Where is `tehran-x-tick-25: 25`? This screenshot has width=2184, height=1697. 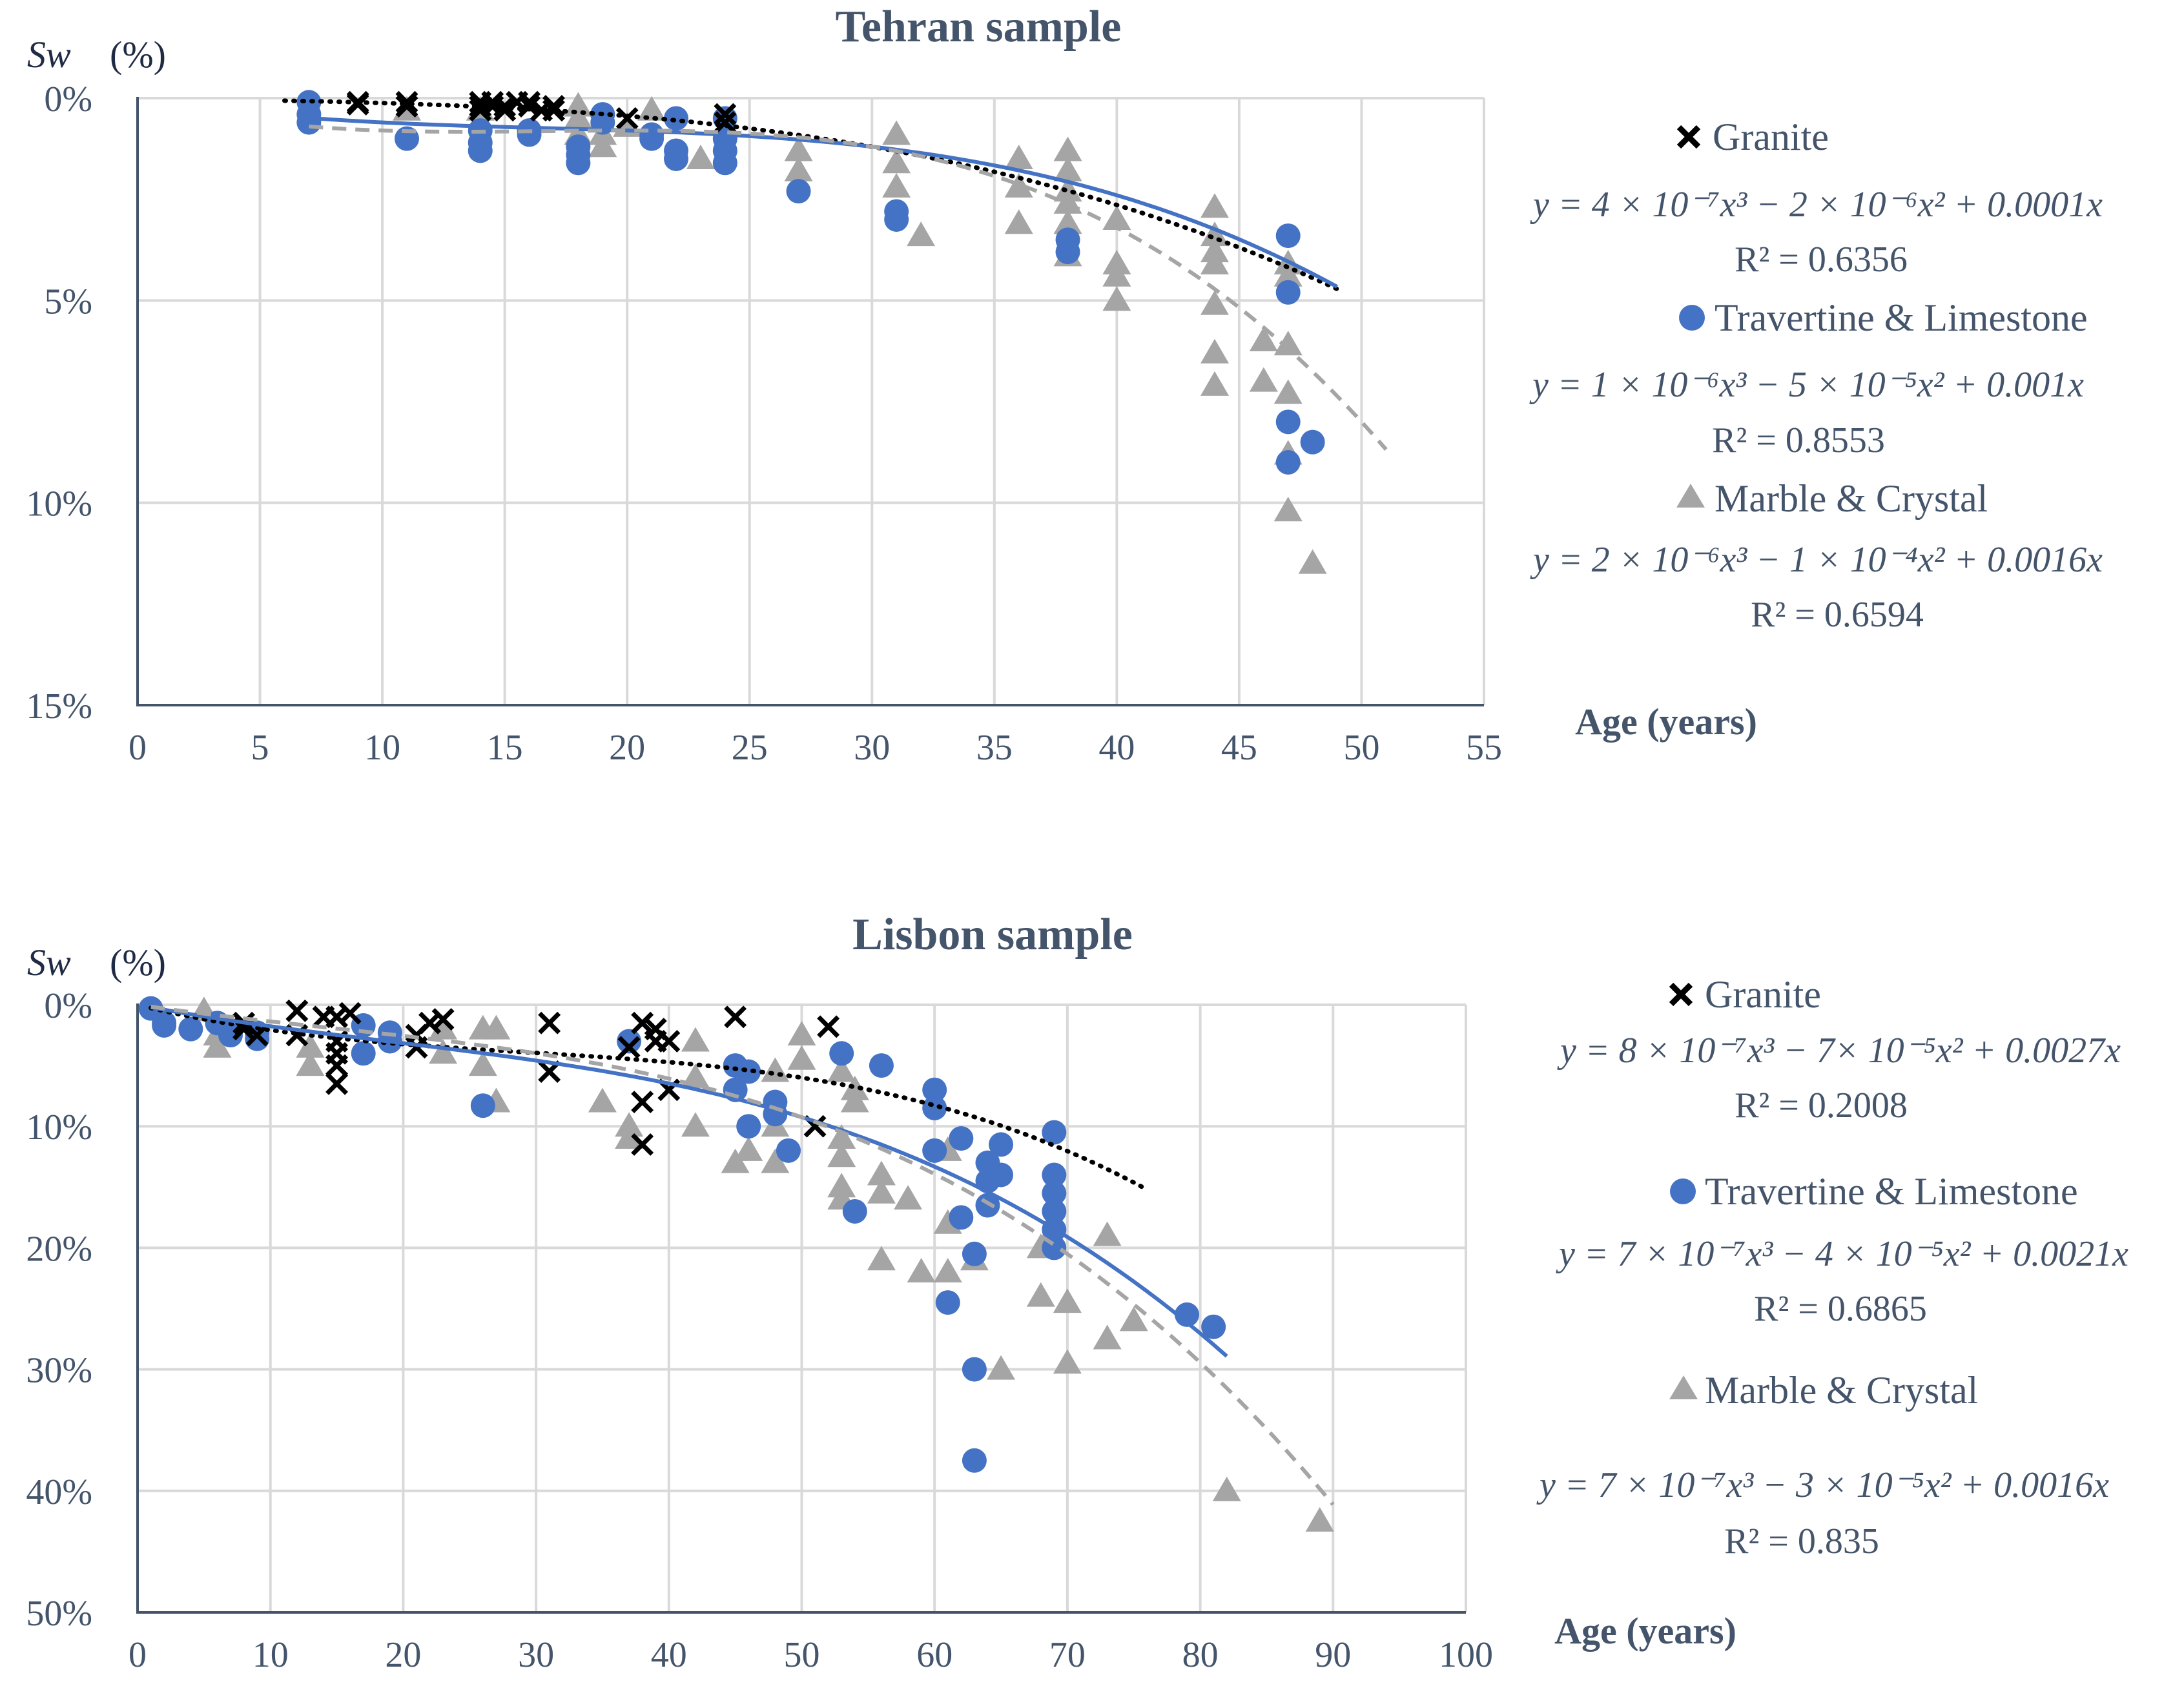 tehran-x-tick-25: 25 is located at coordinates (750, 748).